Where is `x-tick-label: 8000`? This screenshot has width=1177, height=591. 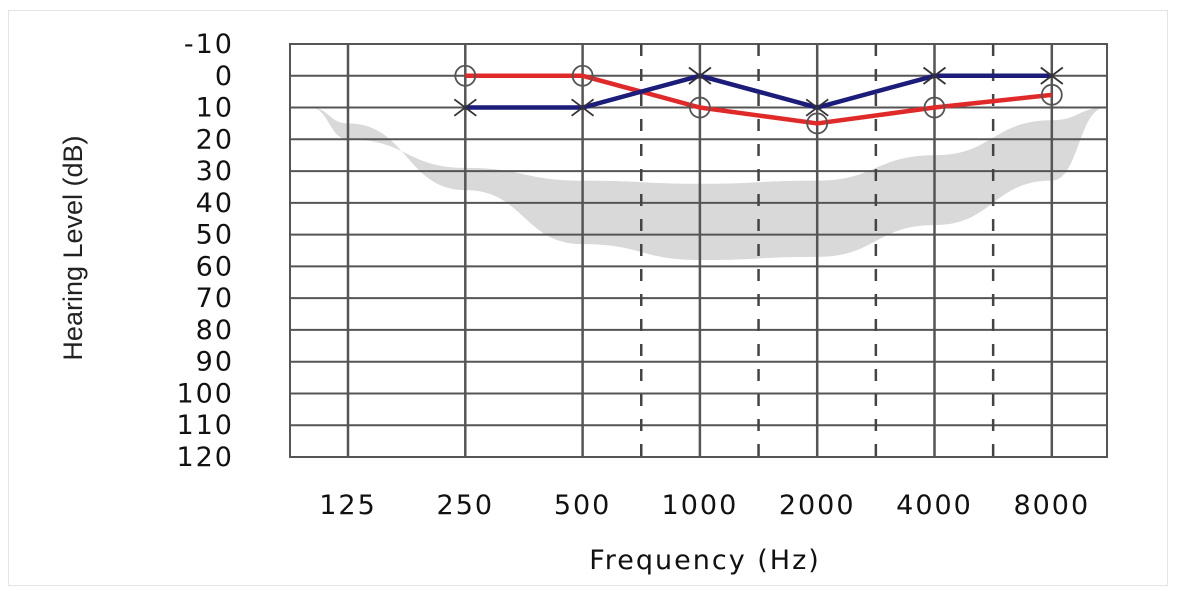
x-tick-label: 8000 is located at coordinates (1051, 505).